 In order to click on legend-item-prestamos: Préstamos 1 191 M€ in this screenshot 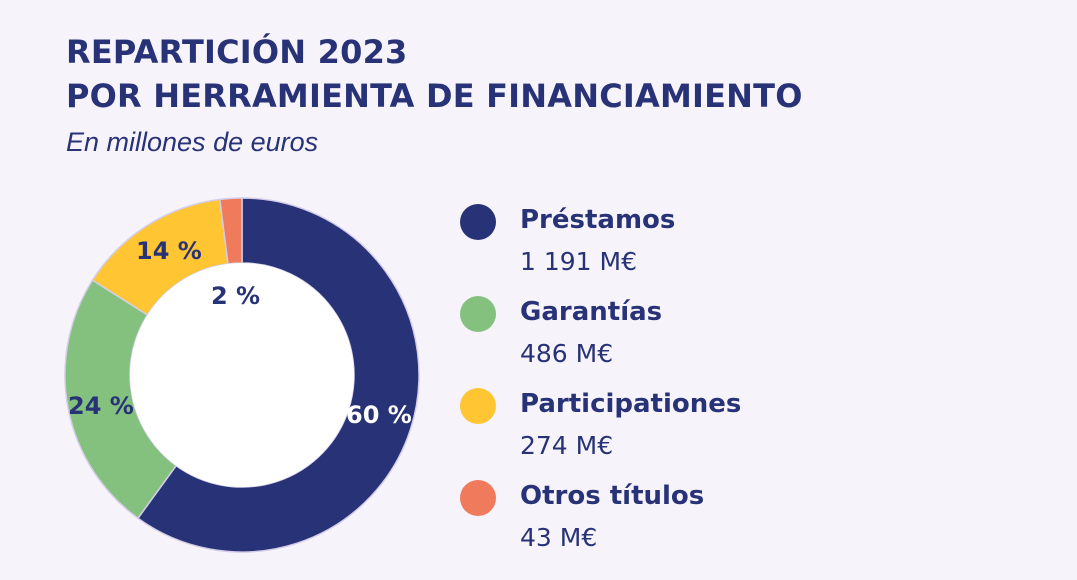, I will do `click(600, 244)`.